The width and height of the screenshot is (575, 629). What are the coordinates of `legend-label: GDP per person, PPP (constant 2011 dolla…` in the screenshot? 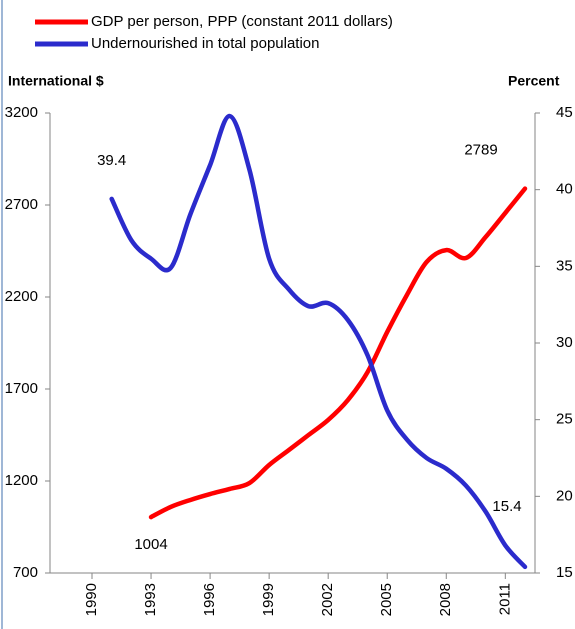 It's located at (242, 21).